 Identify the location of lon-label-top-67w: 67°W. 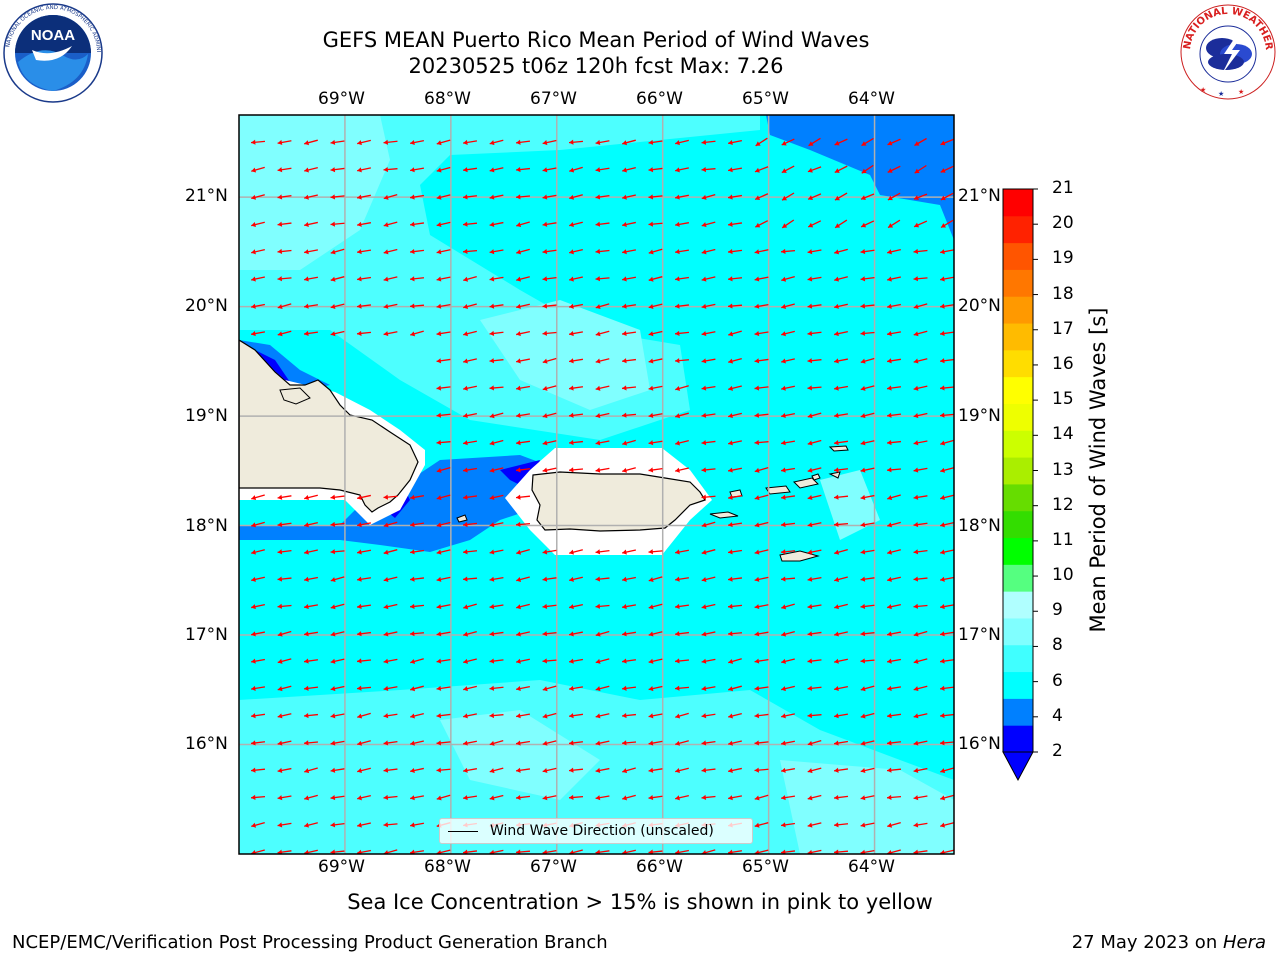
(553, 99).